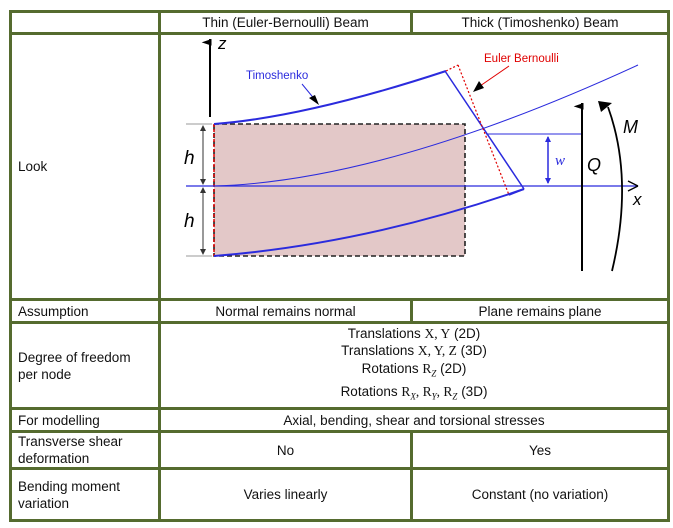 This screenshot has height=528, width=673. What do you see at coordinates (414, 393) in the screenshot?
I see `dof-line-4: Rotations RX, RY, RZ (3D)` at bounding box center [414, 393].